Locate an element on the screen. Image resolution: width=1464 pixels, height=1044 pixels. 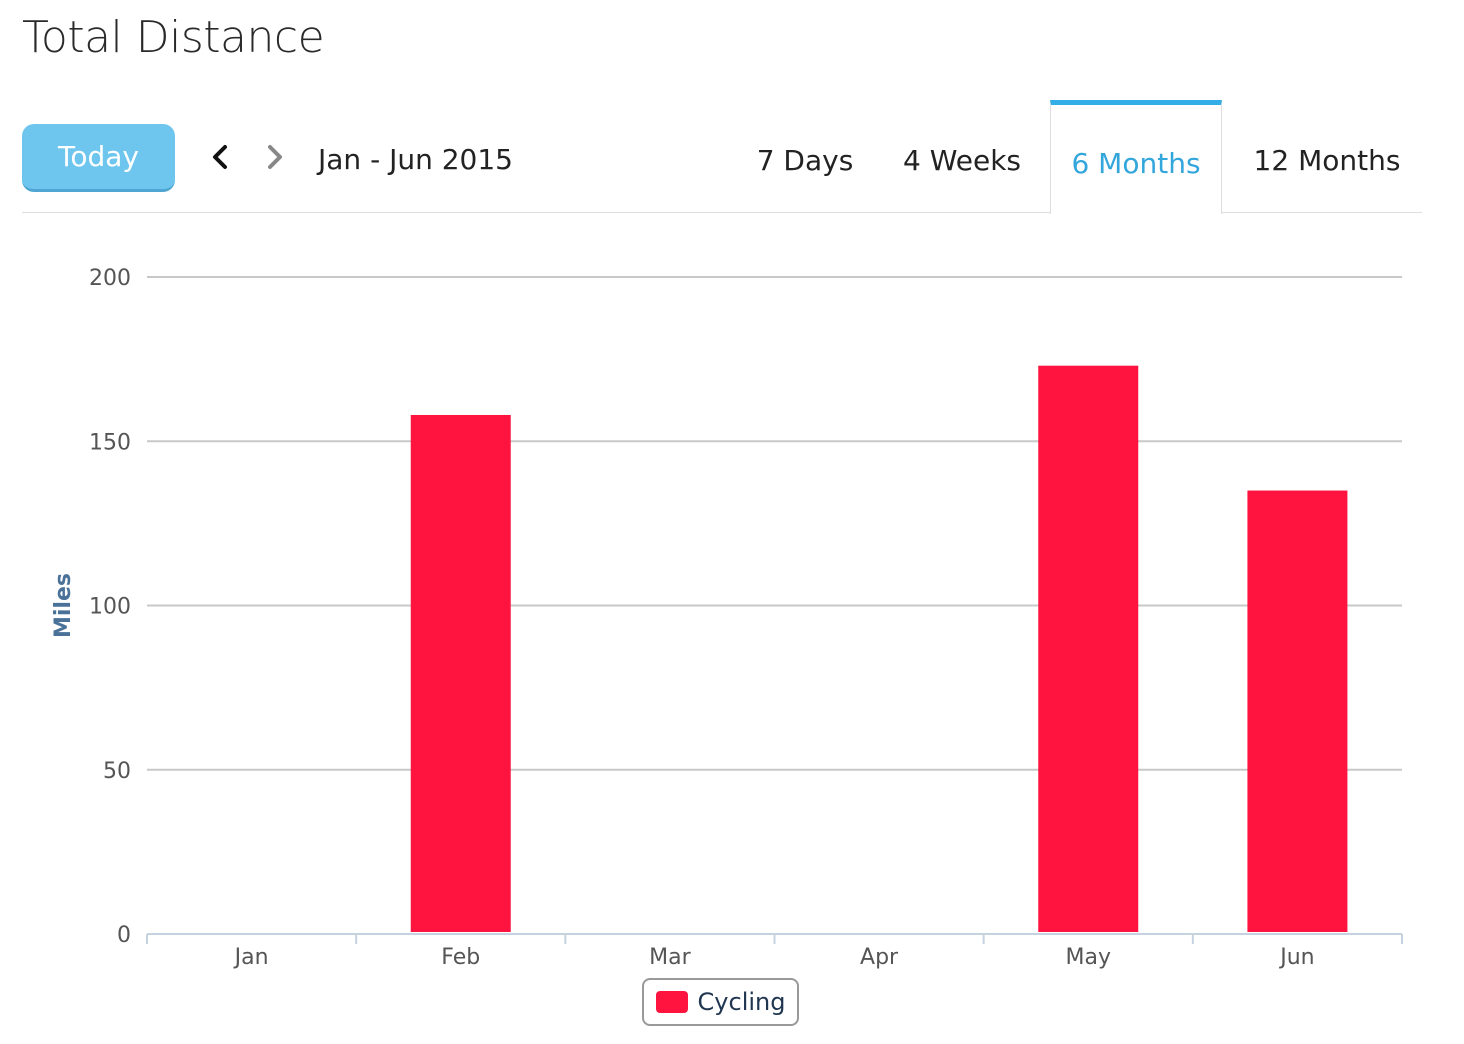
tab-12-months-label: 12 Months is located at coordinates (1327, 160).